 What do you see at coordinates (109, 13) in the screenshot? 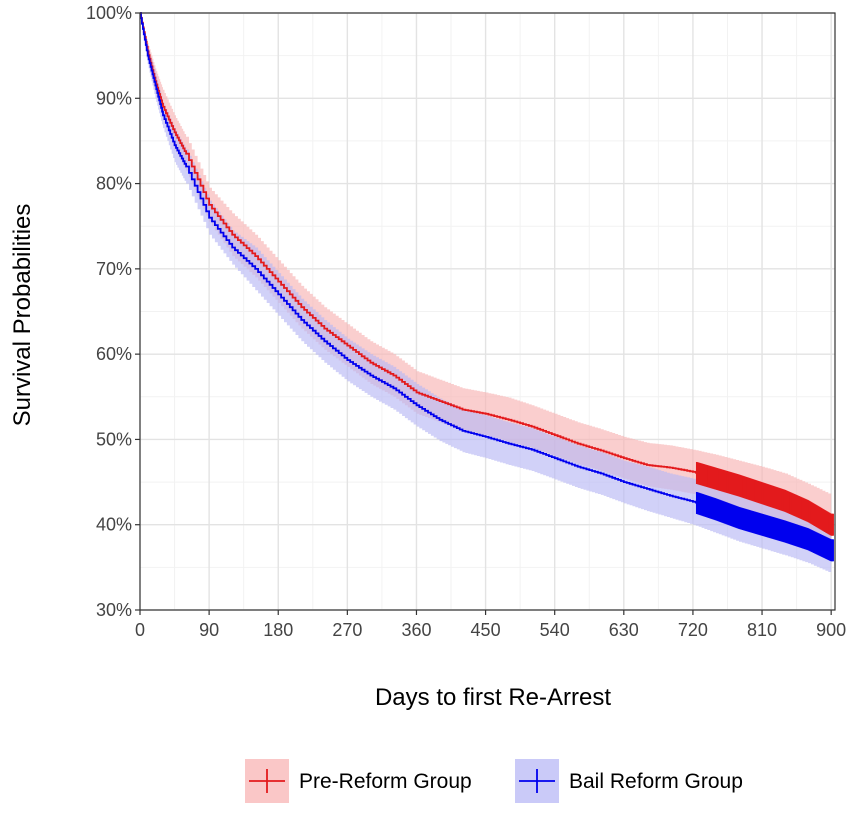
I see `y-tick-label: 100%` at bounding box center [109, 13].